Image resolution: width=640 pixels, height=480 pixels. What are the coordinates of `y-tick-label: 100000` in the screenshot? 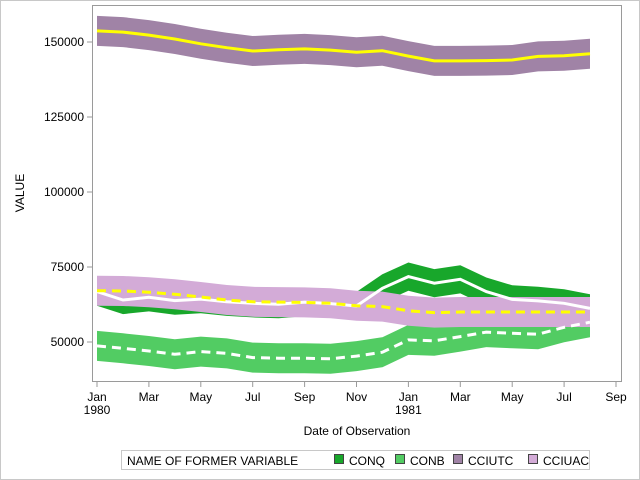 It's located at (64, 192).